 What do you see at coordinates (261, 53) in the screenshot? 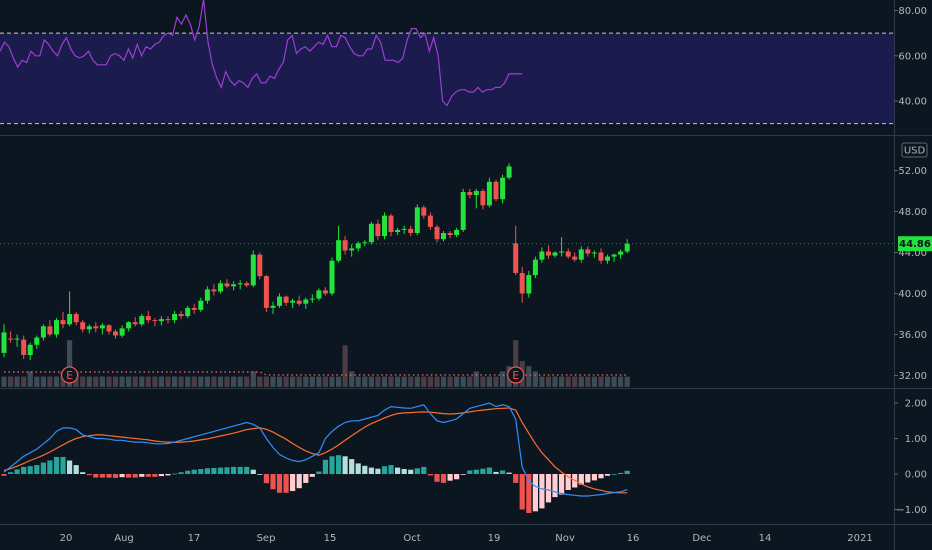
I see `rsi-line` at bounding box center [261, 53].